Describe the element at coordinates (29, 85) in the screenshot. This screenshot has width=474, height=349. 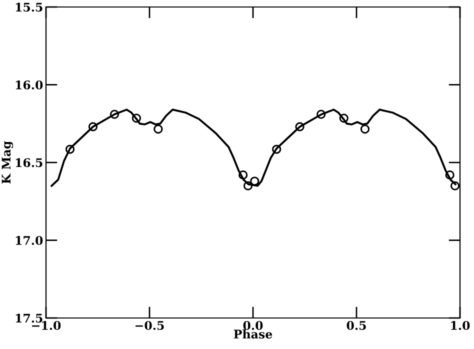
I see `y-tick-label: 16.0` at that location.